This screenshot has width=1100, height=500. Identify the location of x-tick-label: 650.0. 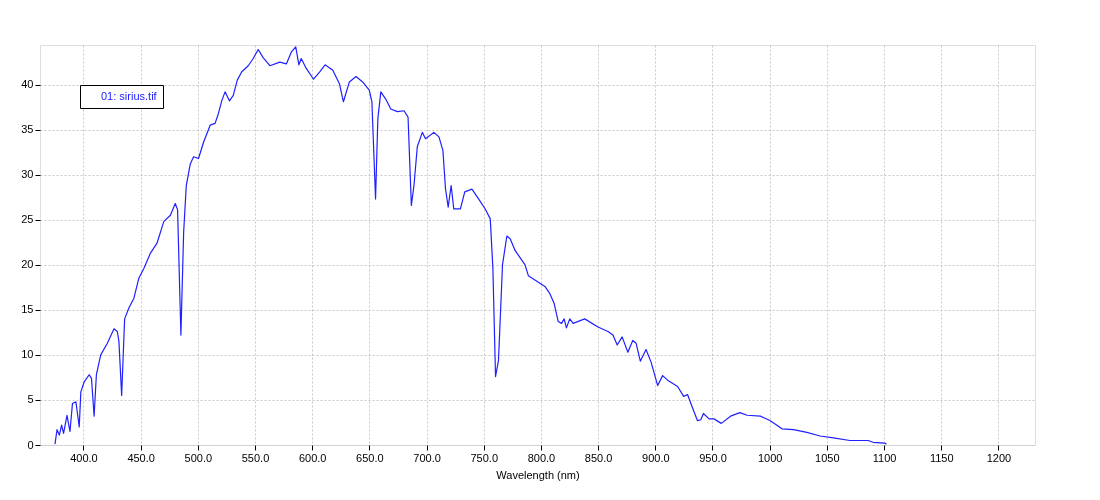
(370, 457).